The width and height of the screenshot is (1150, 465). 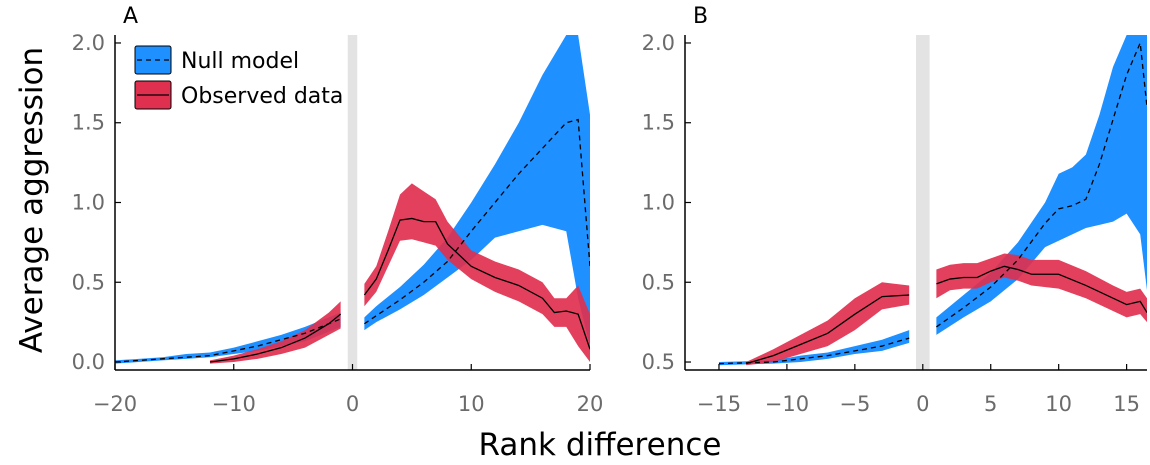 What do you see at coordinates (700, 16) in the screenshot?
I see `panel-letter-b: B` at bounding box center [700, 16].